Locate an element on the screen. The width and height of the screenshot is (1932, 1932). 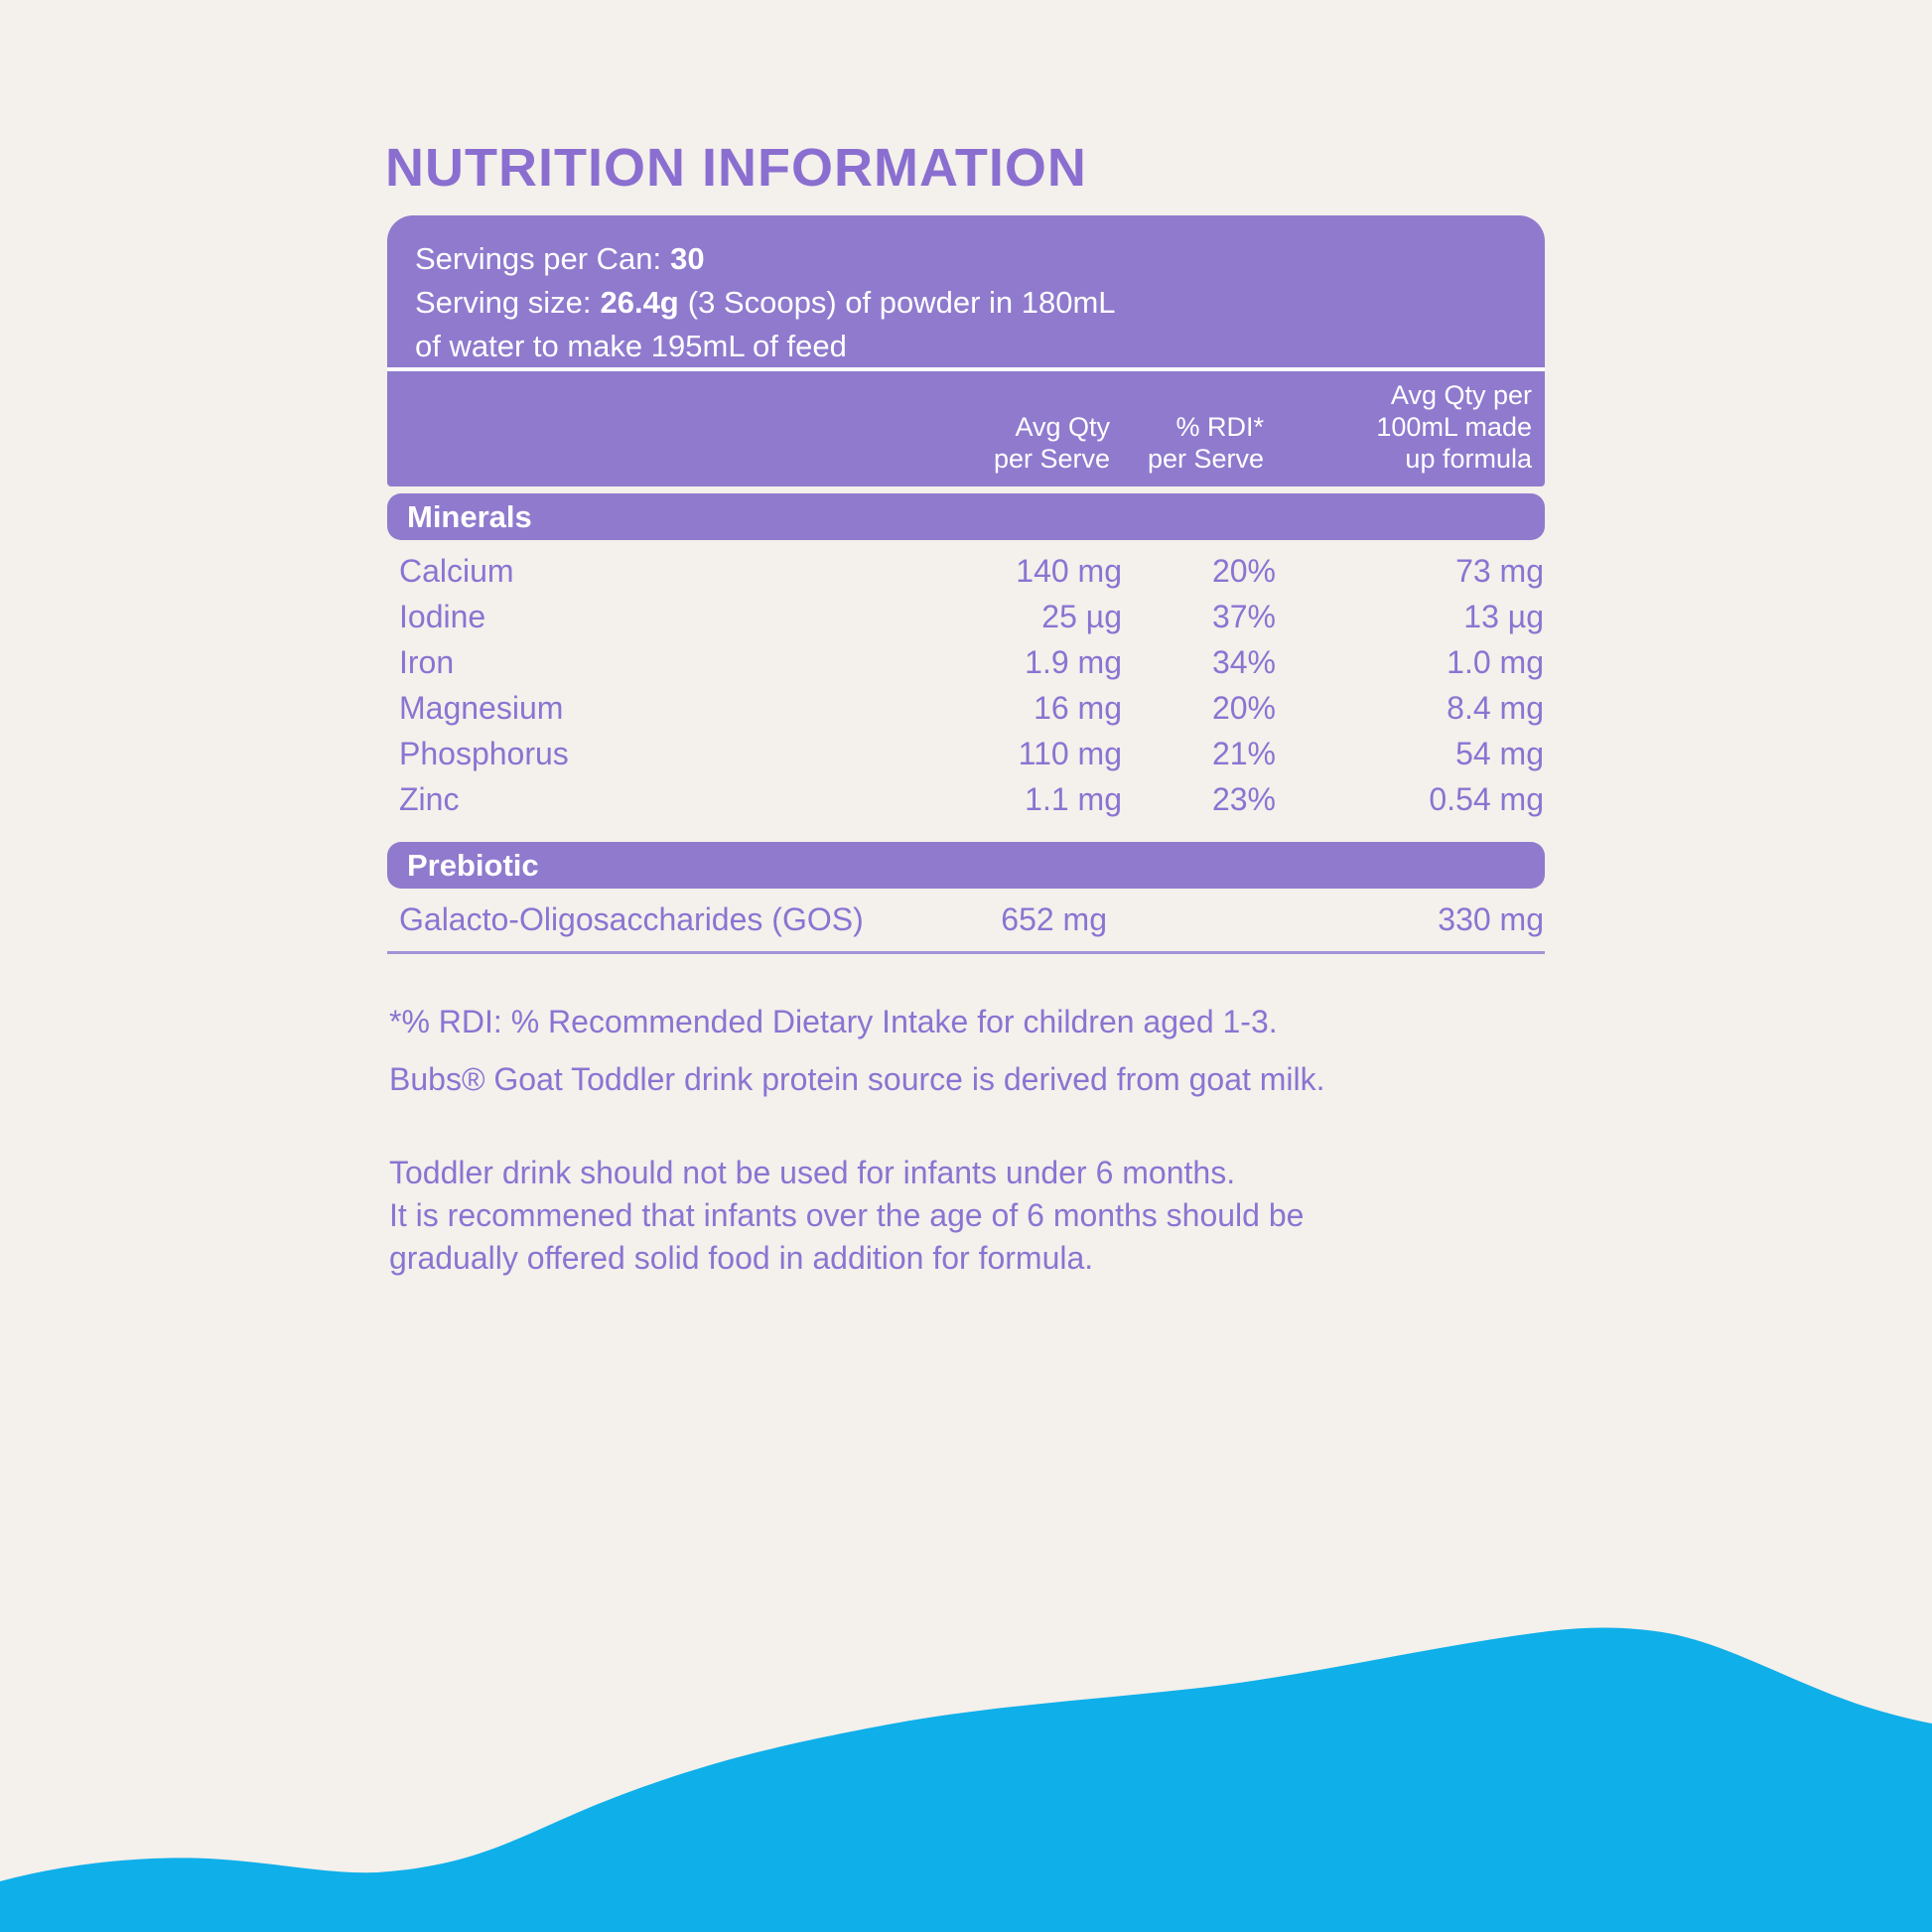
servings-per-can-line: Servings per Can: 30 is located at coordinates (966, 259).